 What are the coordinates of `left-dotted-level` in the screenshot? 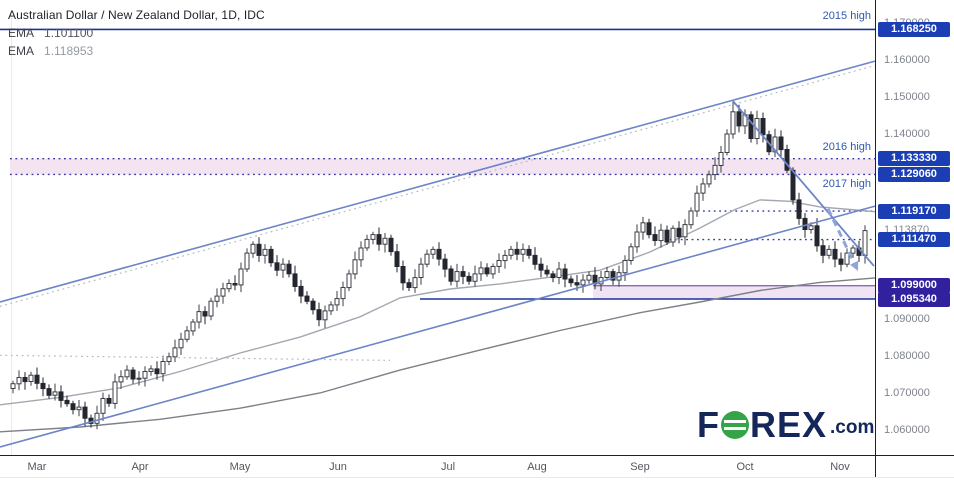 It's located at (195, 357).